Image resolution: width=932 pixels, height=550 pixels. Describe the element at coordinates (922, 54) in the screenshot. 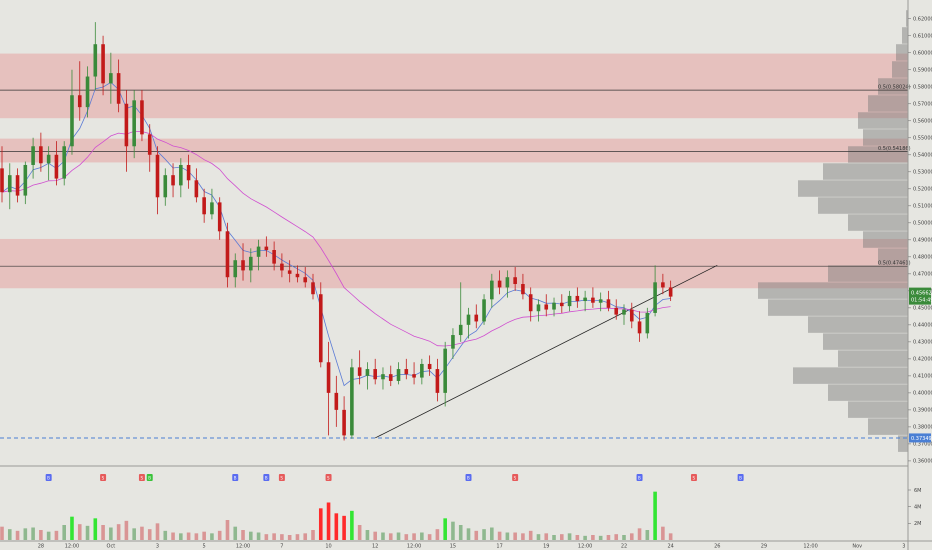

I see `price-tick-label: 0.60000` at that location.